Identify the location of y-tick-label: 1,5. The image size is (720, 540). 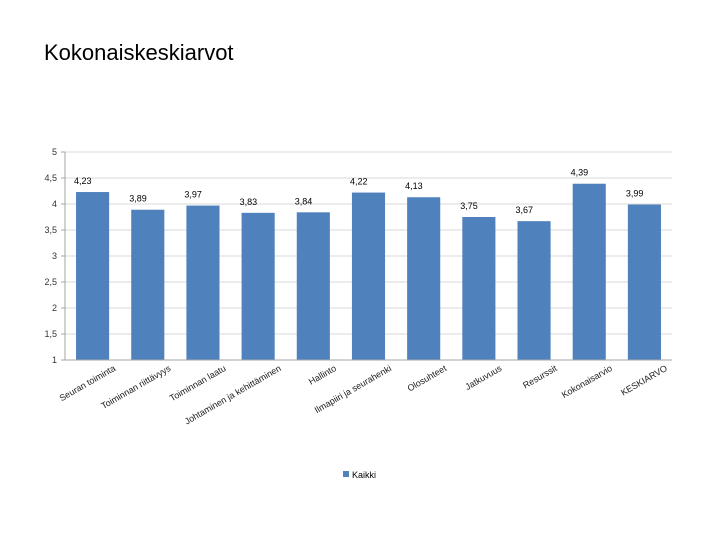
(50, 334).